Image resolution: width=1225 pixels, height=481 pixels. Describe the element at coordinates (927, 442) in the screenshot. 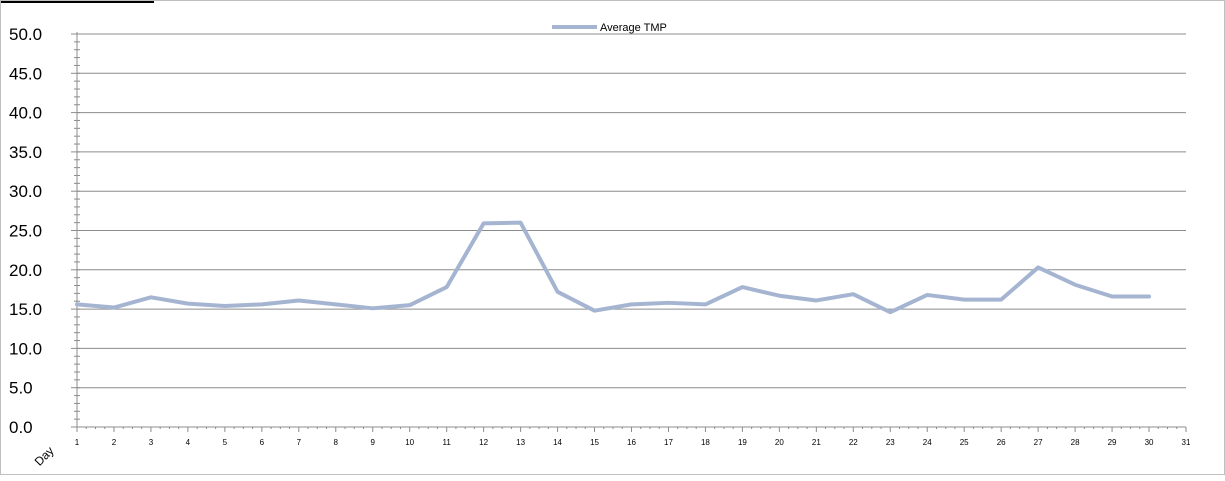

I see `x-tick-label: 24` at that location.